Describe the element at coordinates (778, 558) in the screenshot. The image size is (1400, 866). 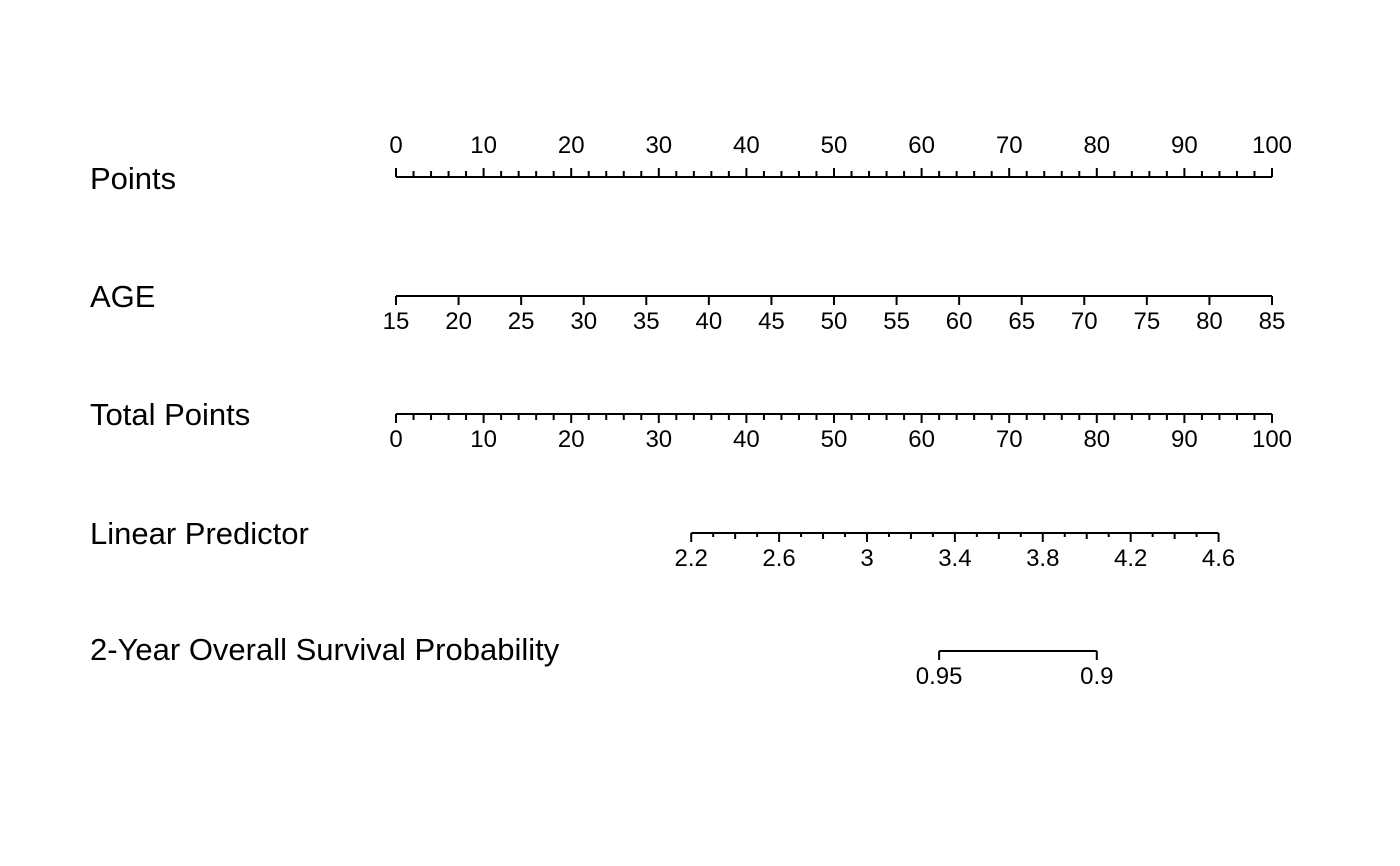
I see `tick-label: 2.6` at that location.